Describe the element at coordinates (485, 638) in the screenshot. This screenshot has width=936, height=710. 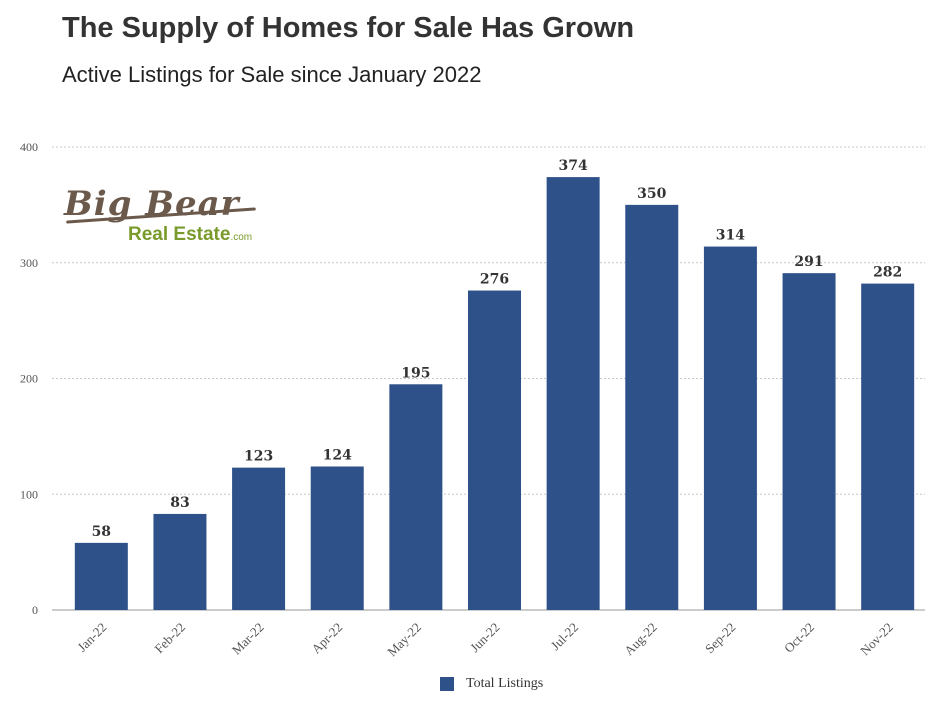
I see `x-tick-label: Jun-22` at that location.